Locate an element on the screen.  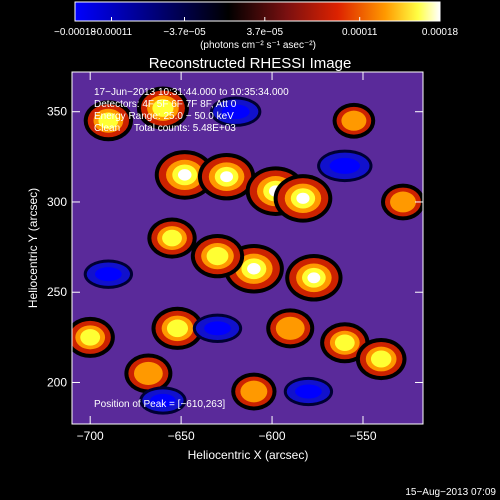
x-tick-label: −600 is located at coordinates (272, 436).